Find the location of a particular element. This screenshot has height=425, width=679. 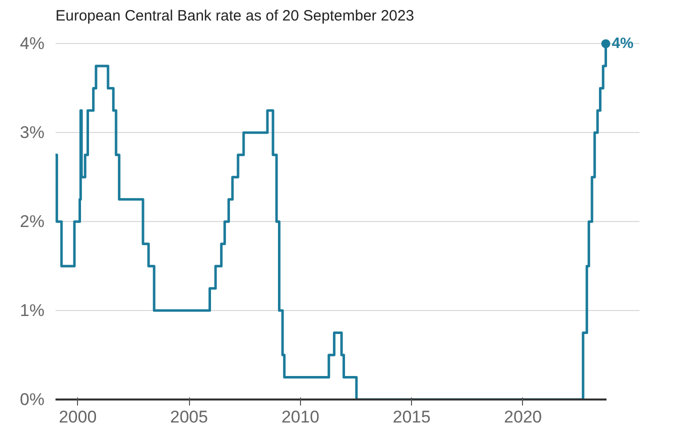

annotation: 4% is located at coordinates (623, 43).